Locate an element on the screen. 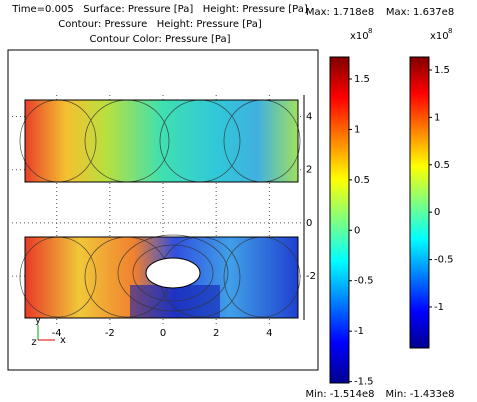 The image size is (477, 402). axes-triad: y z x is located at coordinates (48, 331).